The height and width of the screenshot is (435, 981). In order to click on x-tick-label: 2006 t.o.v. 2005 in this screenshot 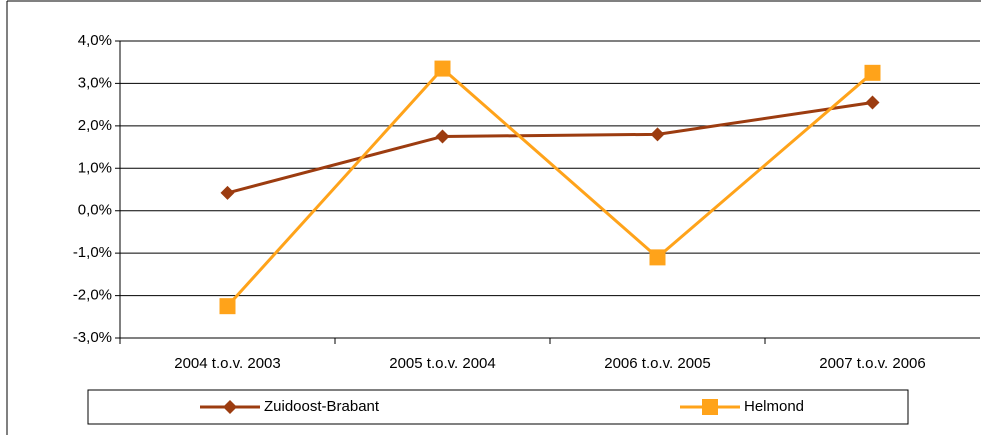, I will do `click(657, 363)`.